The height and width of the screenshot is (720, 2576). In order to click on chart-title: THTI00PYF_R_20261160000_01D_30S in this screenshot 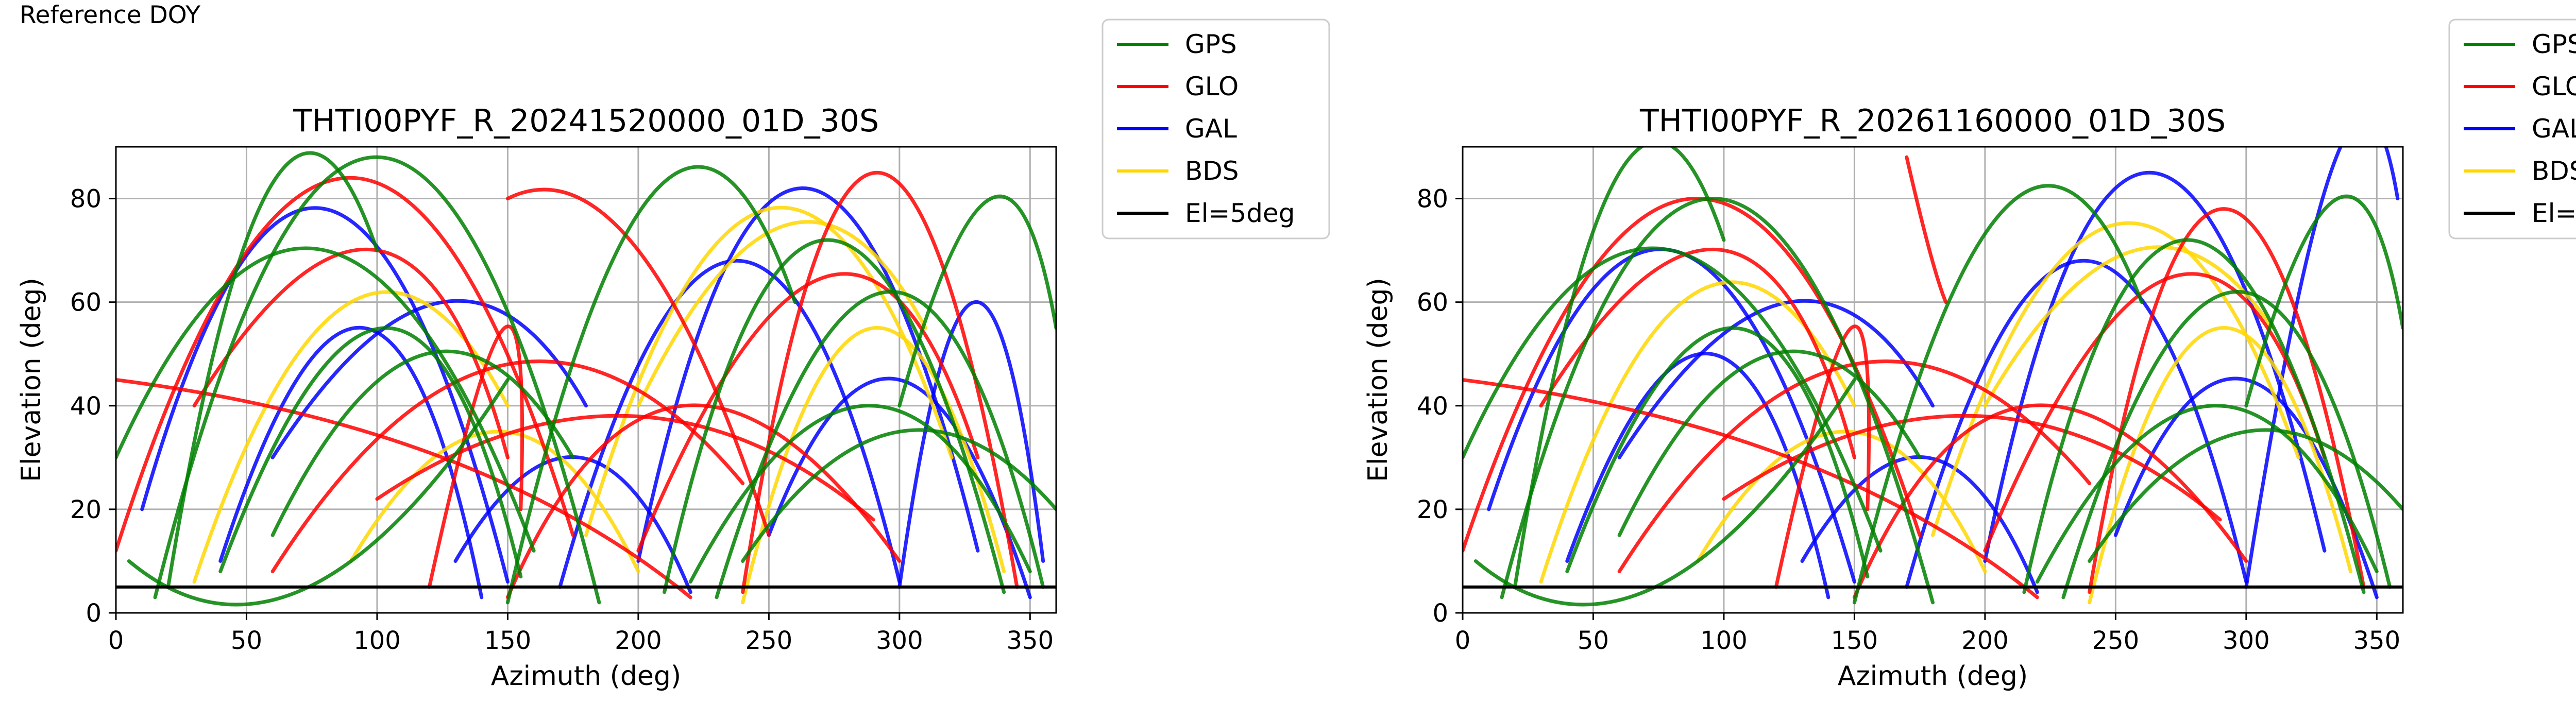, I will do `click(1932, 121)`.